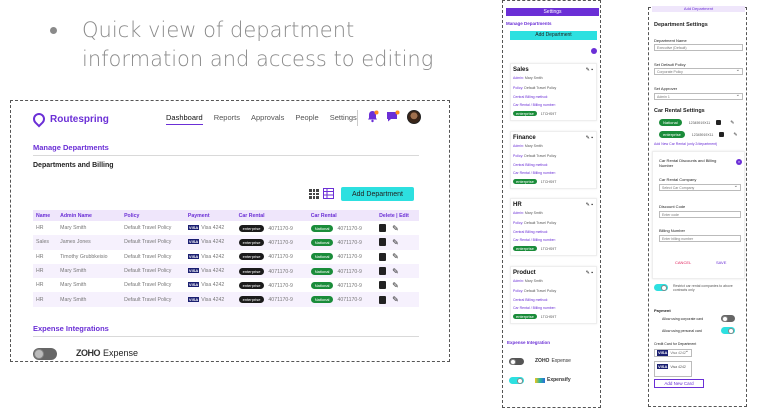 The width and height of the screenshot is (759, 416). I want to click on col-delete-edit: Delete | Edit, so click(397, 215).